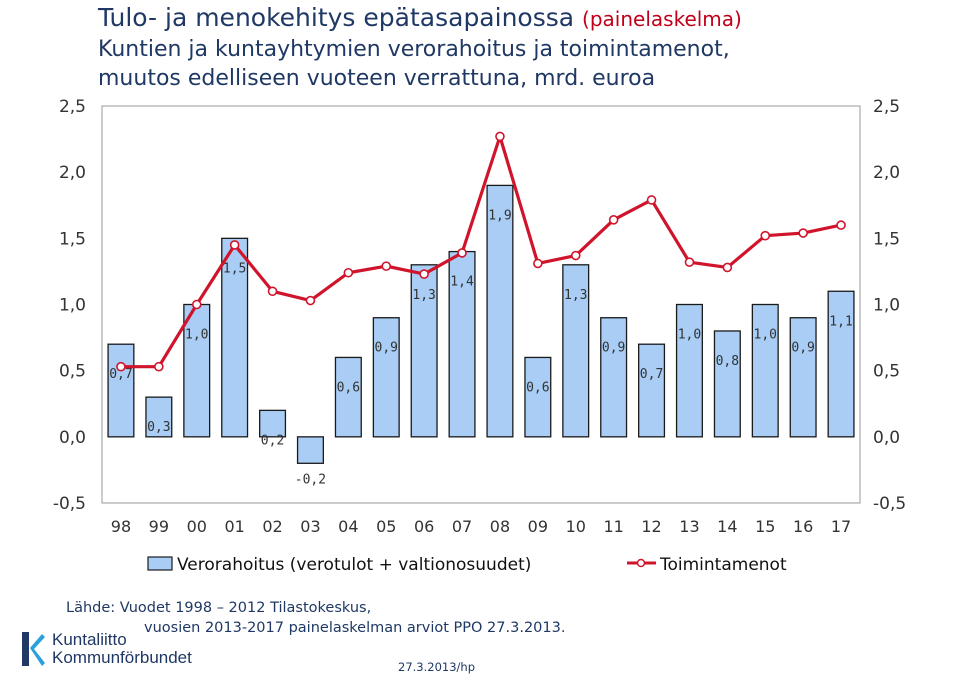 The height and width of the screenshot is (696, 960). Describe the element at coordinates (89, 639) in the screenshot. I see `logo-line-1: Kuntaliitto` at that location.